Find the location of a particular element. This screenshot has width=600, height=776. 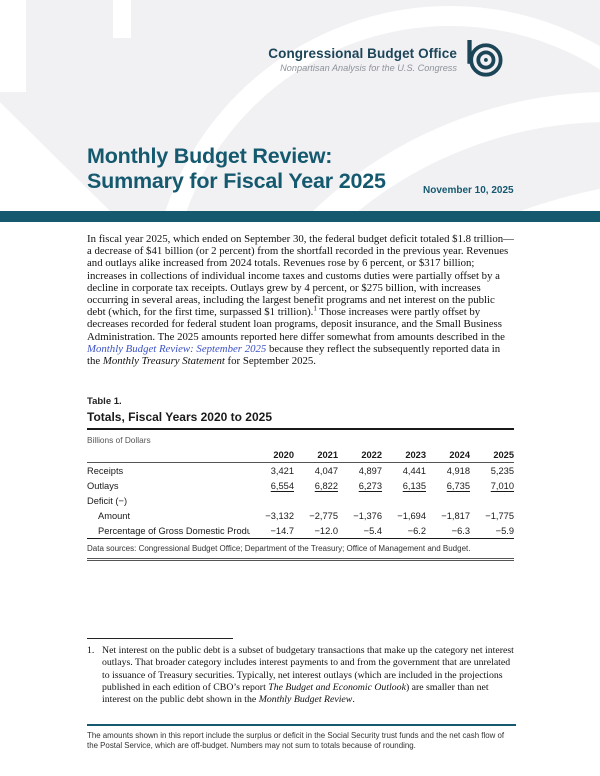

footnote-separator is located at coordinates (160, 638).